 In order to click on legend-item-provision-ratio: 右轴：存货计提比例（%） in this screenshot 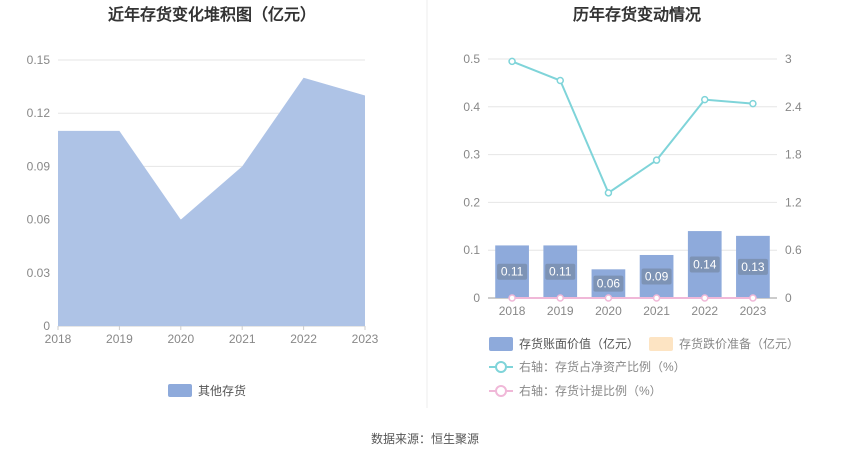, I will do `click(575, 390)`.